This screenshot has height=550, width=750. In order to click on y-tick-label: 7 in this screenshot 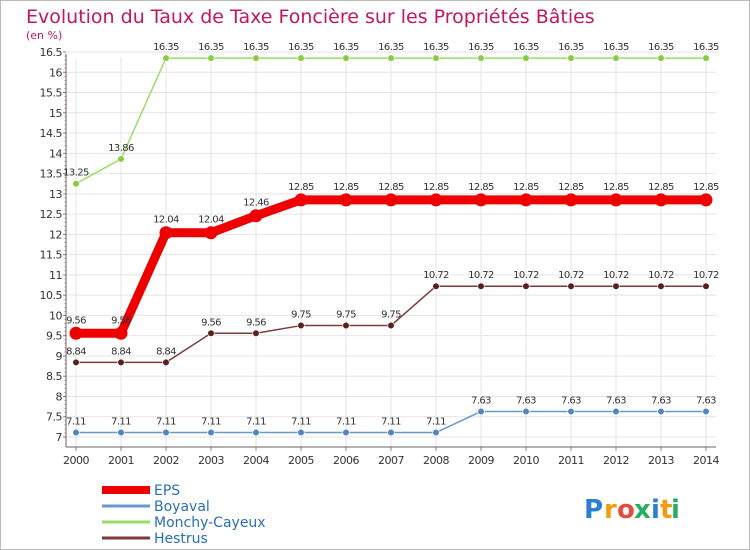, I will do `click(59, 437)`.